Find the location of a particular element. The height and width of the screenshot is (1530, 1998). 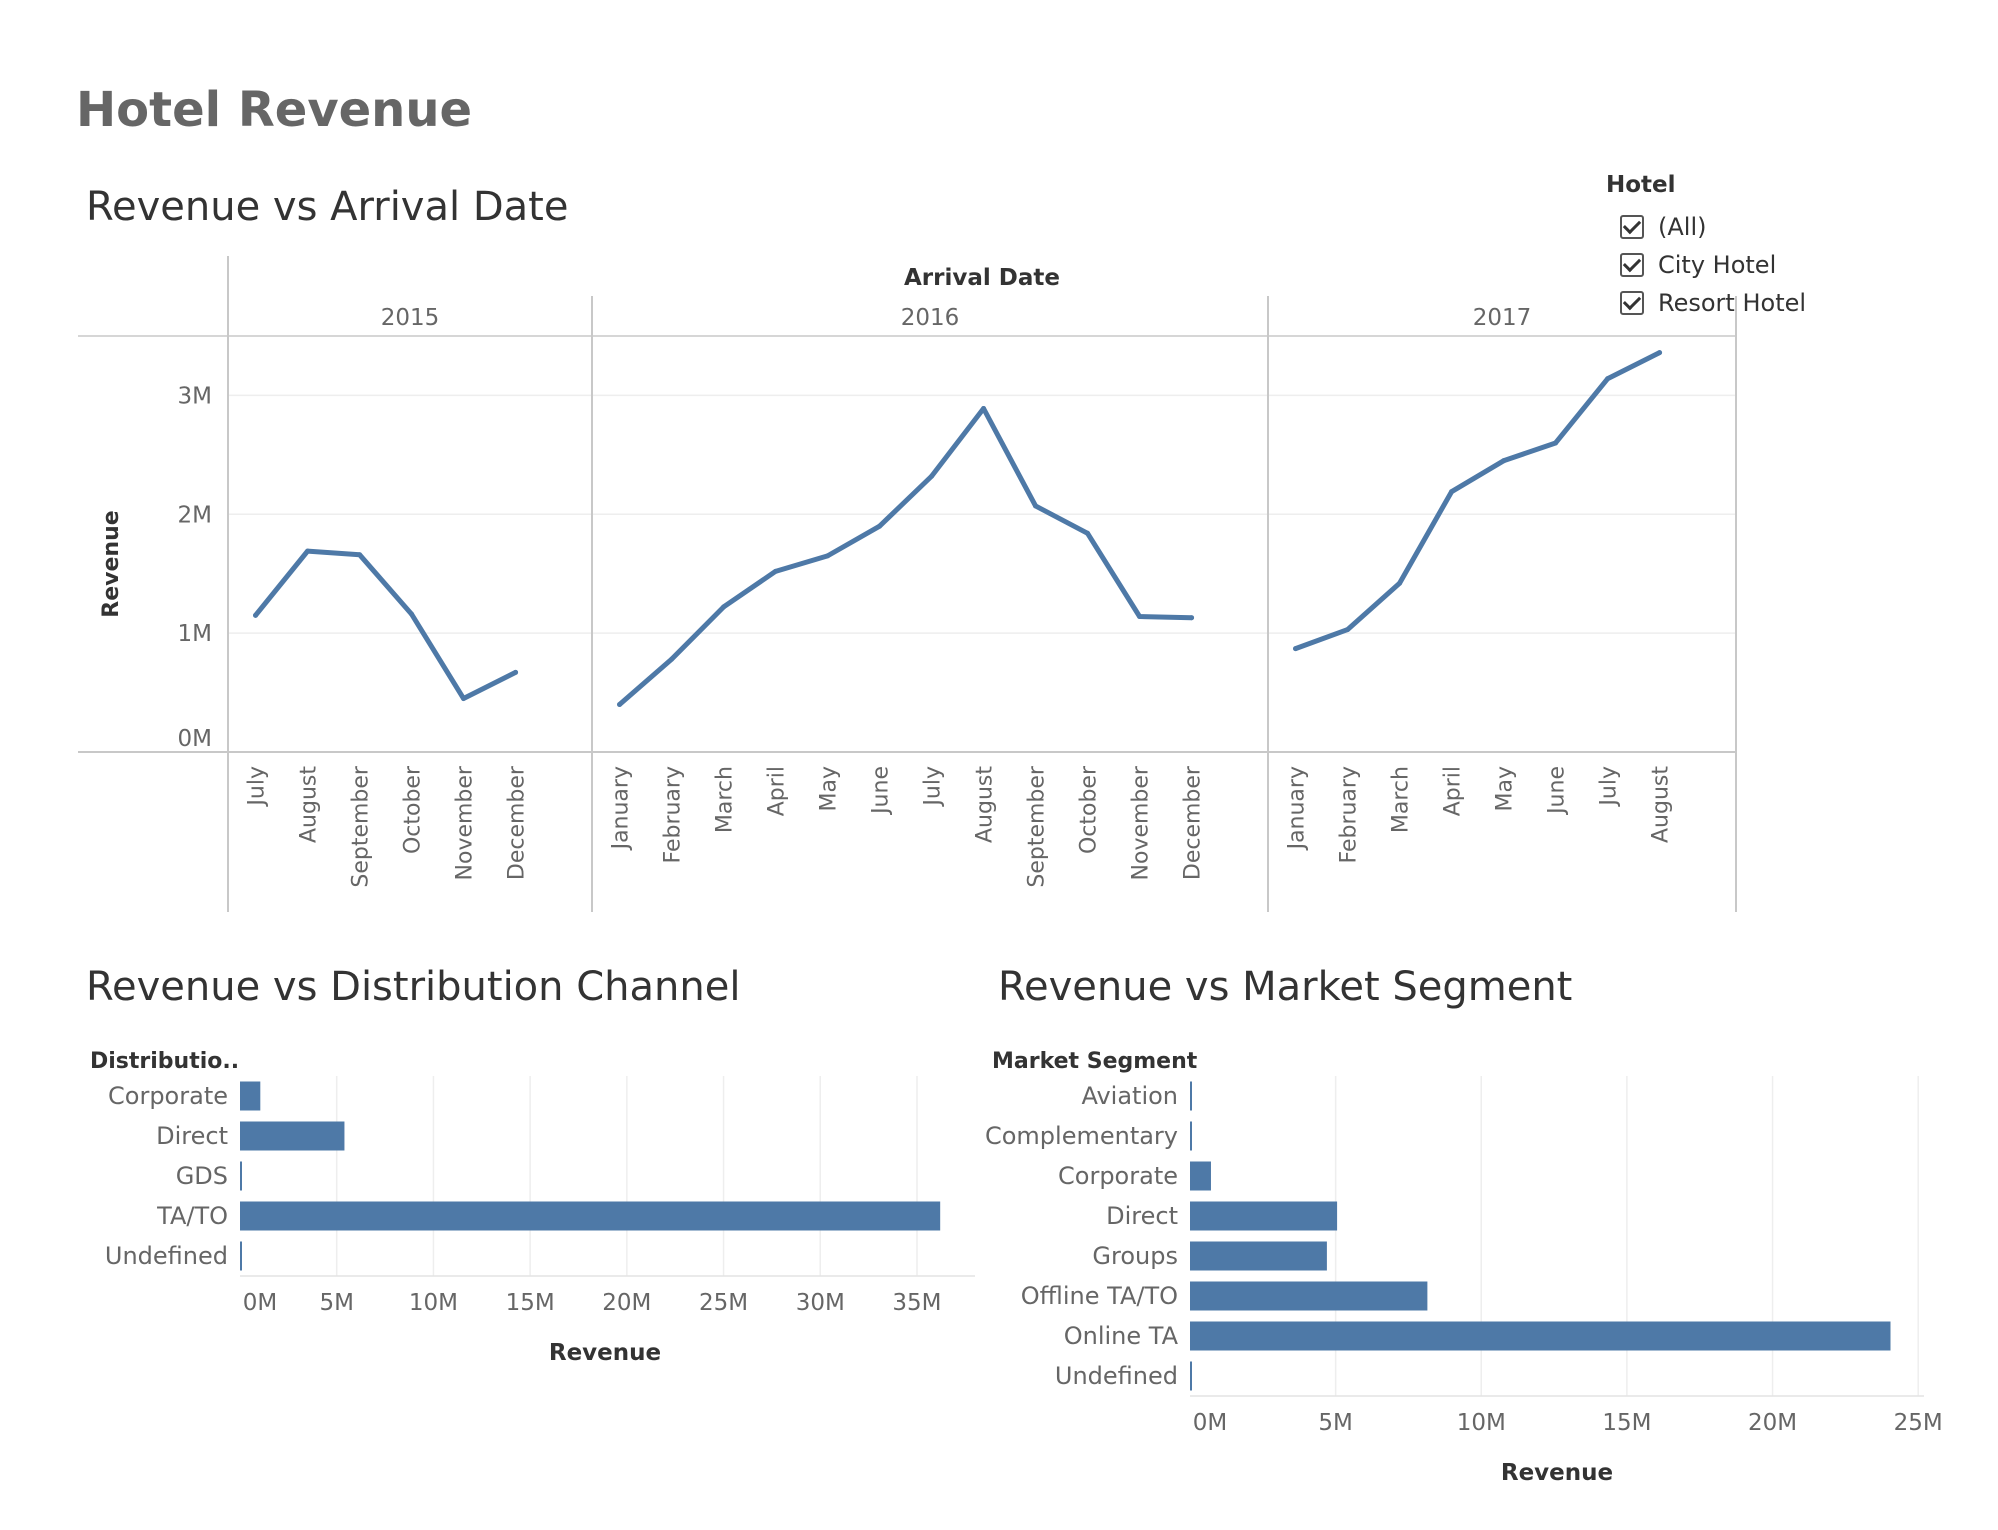

filter-option-all: (All) is located at coordinates (1706, 227).